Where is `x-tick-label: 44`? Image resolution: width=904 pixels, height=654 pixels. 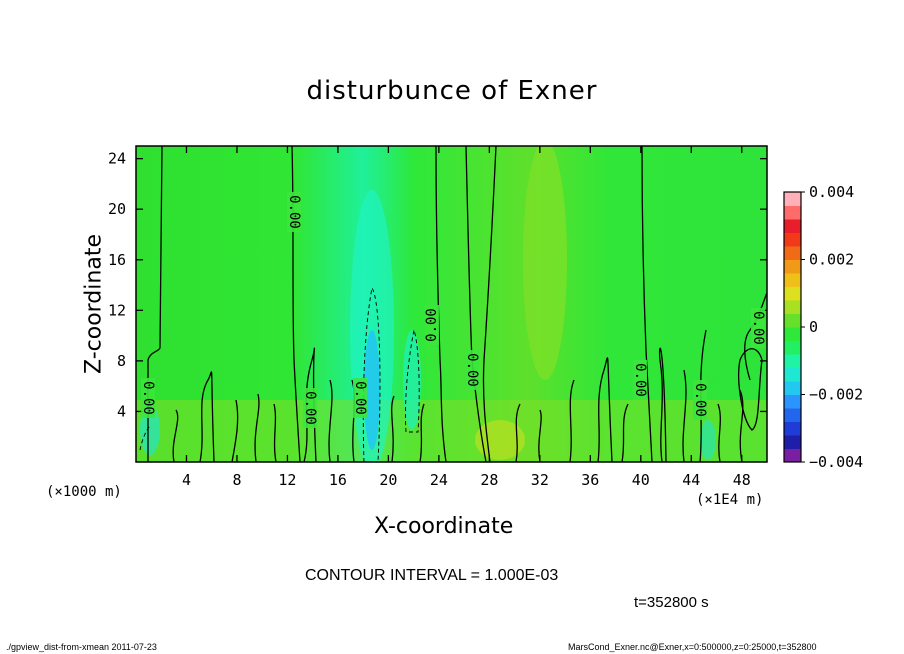 x-tick-label: 44 is located at coordinates (691, 480).